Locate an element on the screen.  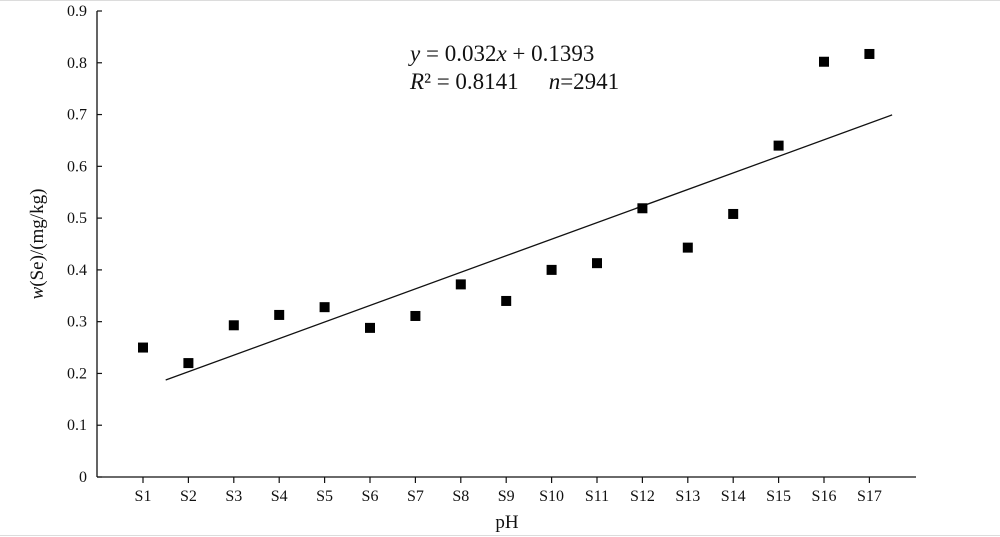
x-tick-label: S15 is located at coordinates (778, 496).